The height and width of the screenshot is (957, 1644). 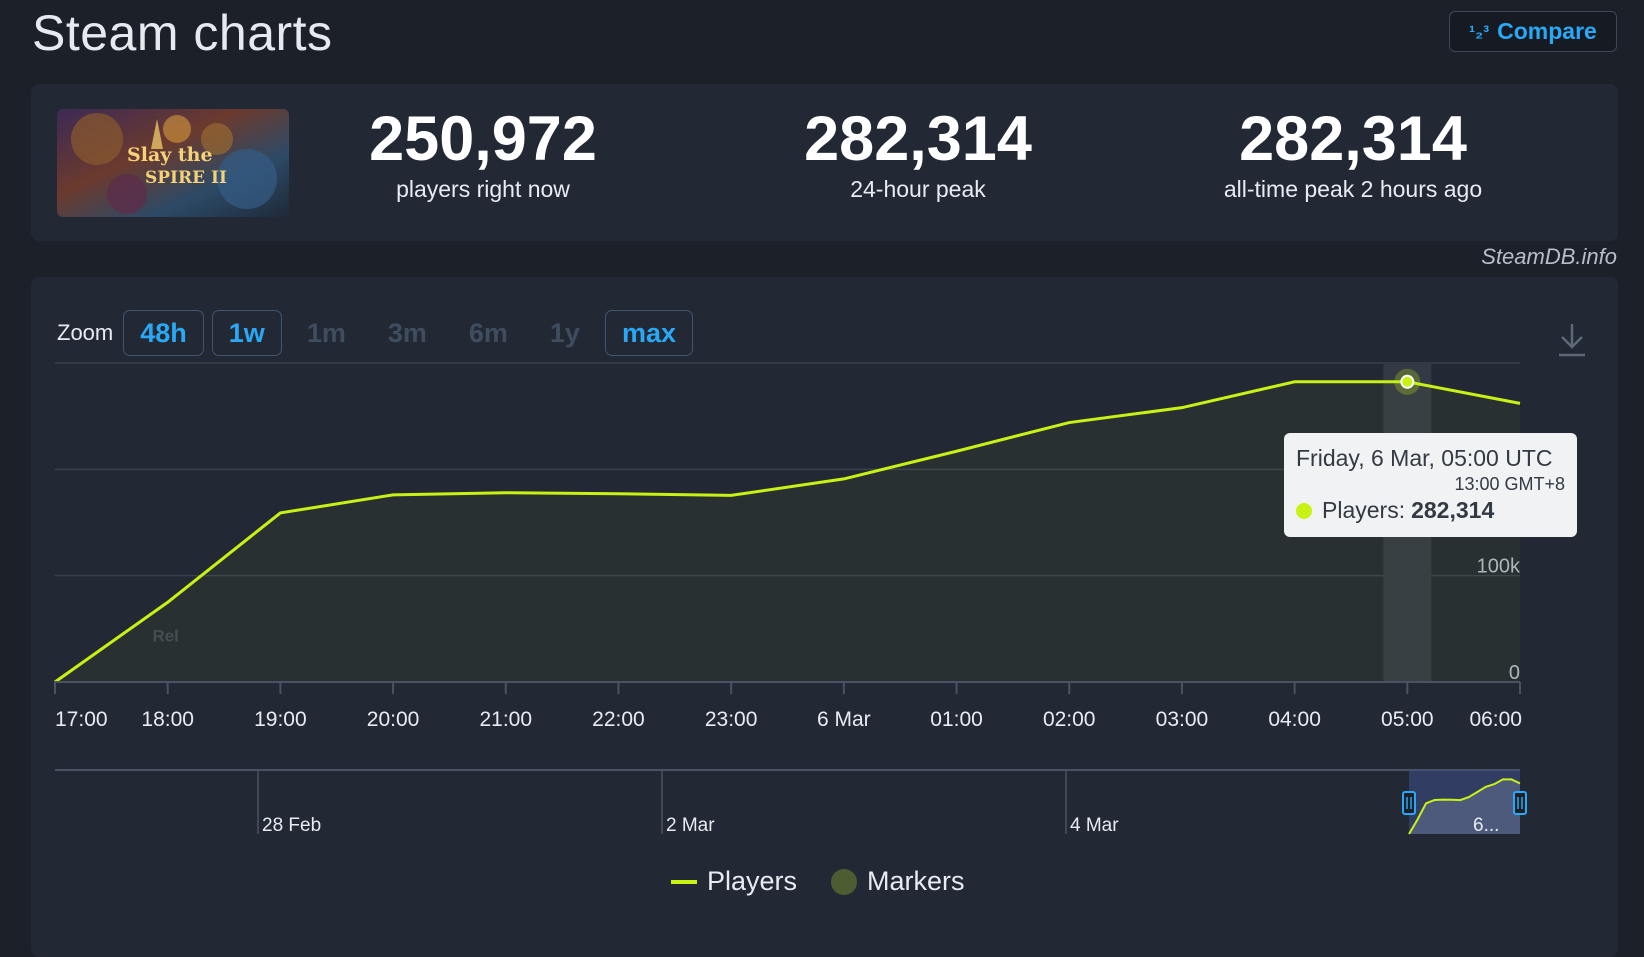 I want to click on x-tick-label: 01:00, so click(x=956, y=719).